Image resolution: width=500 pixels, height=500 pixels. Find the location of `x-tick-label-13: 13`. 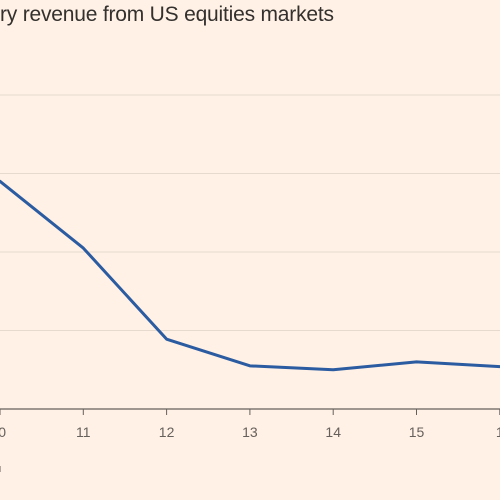

x-tick-label-13: 13 is located at coordinates (250, 432).